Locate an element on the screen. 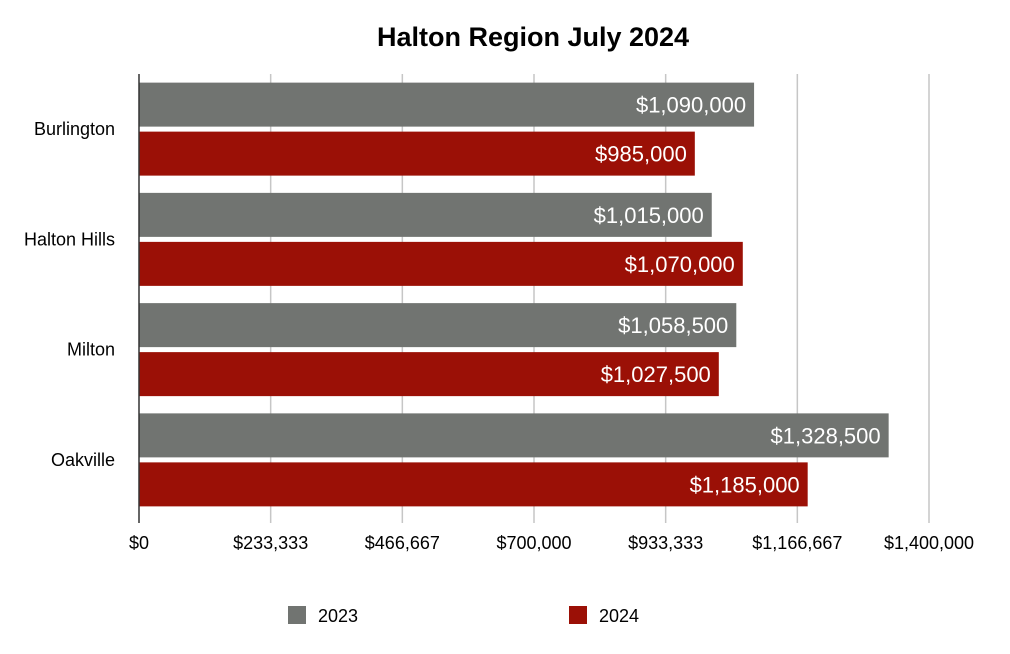  data-label: $985,000 is located at coordinates (641, 154).